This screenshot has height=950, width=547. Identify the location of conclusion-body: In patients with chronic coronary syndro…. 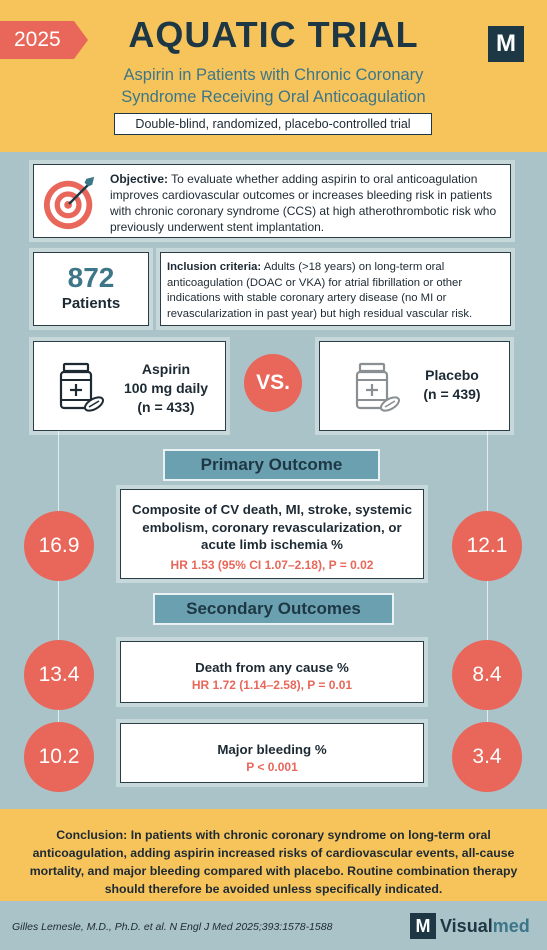
(273, 862).